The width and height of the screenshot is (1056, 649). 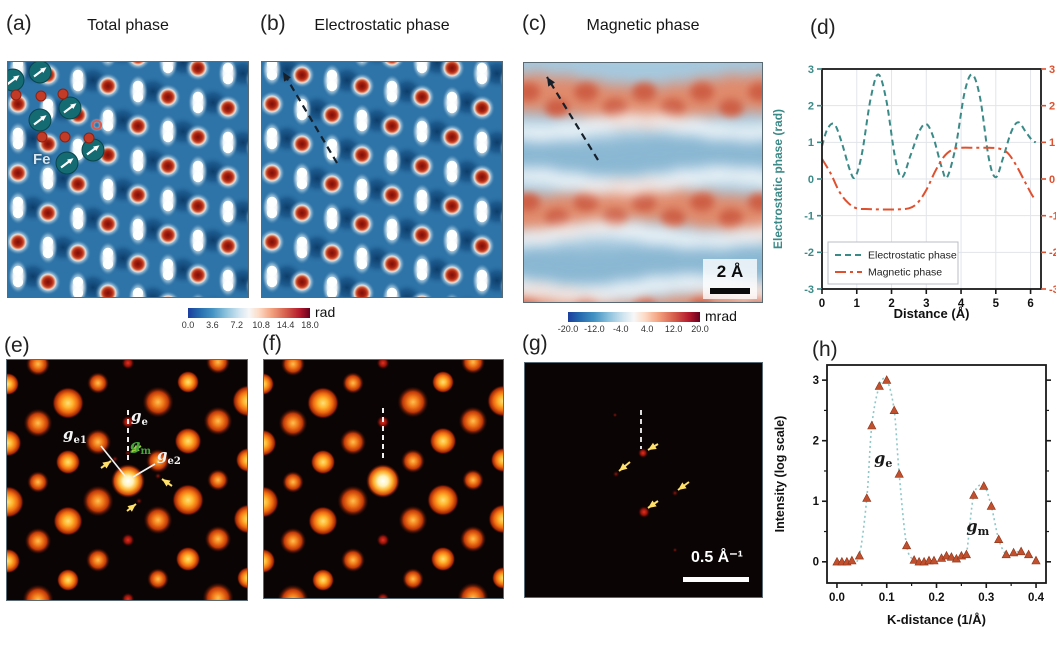 What do you see at coordinates (136, 448) in the screenshot?
I see `gm-arrow` at bounding box center [136, 448].